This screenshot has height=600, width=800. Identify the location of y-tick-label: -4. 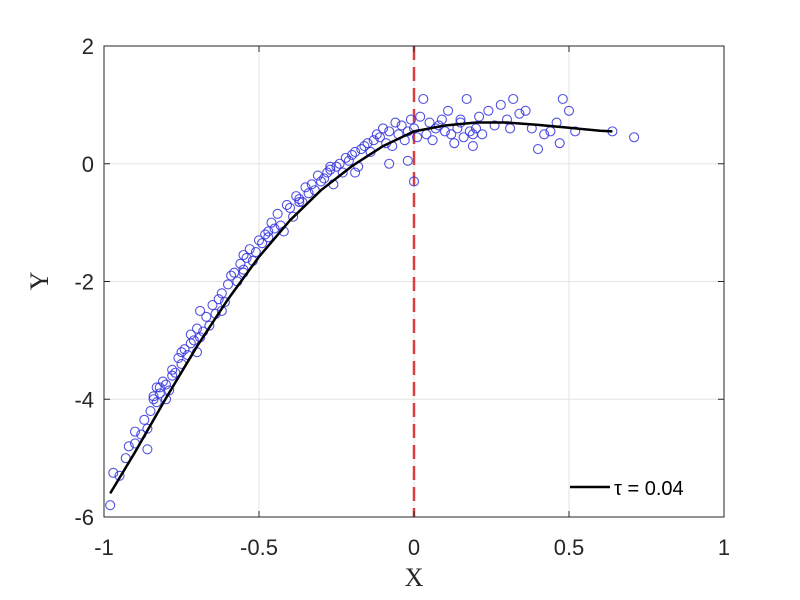
(84, 399).